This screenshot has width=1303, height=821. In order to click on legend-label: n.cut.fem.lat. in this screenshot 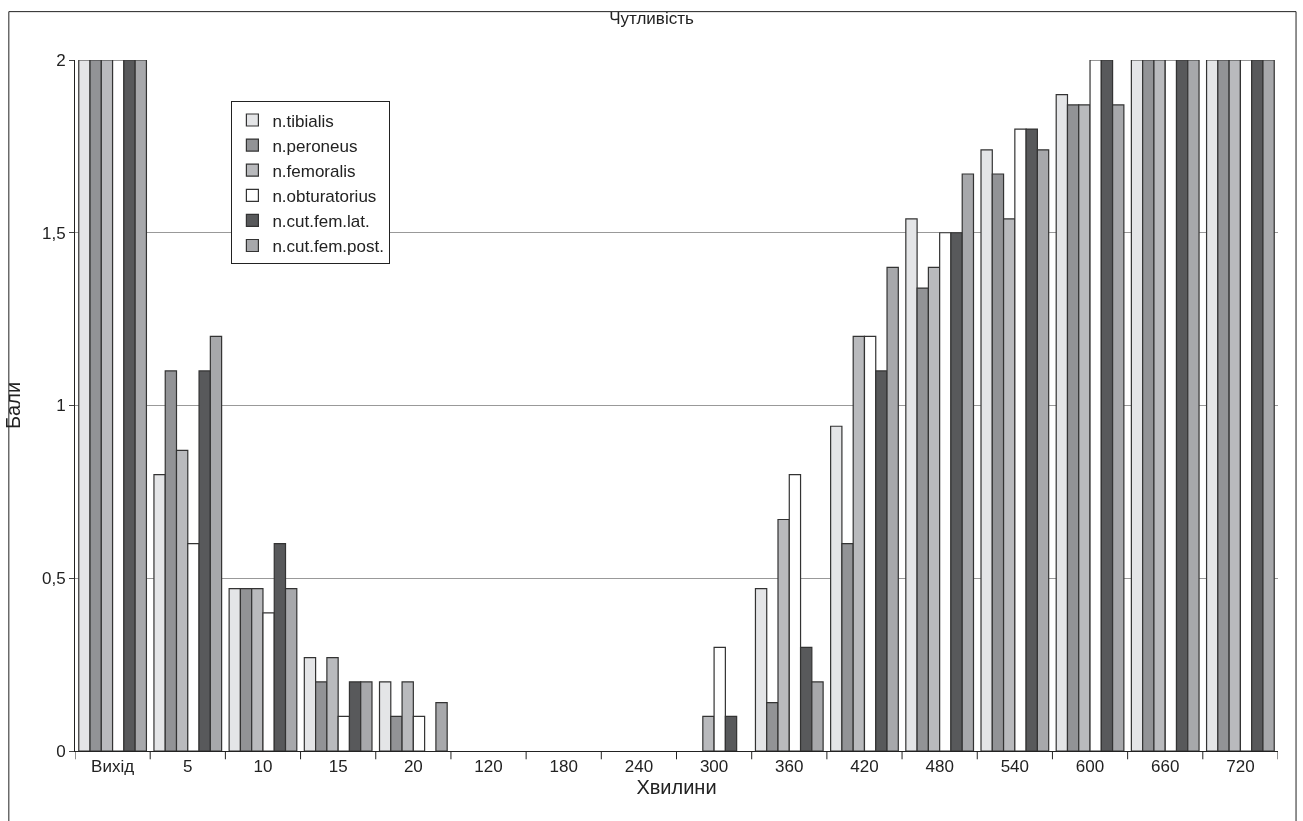, I will do `click(321, 222)`.